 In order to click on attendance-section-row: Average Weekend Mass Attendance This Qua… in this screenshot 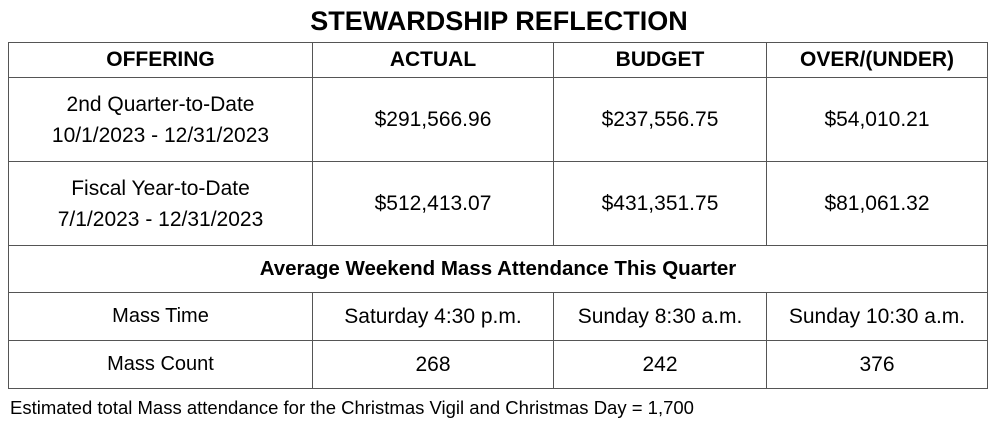, I will do `click(498, 269)`.